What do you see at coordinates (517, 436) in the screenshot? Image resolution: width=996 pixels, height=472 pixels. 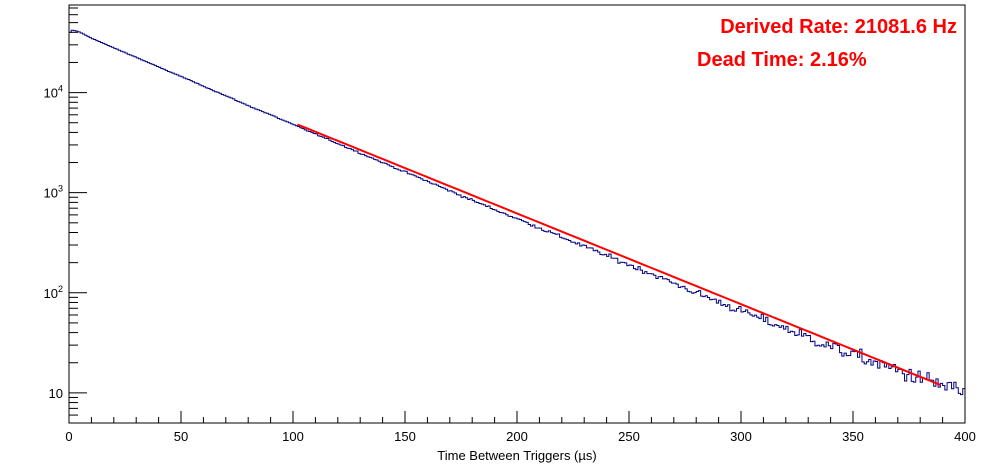 I see `x-tick-label: 200` at bounding box center [517, 436].